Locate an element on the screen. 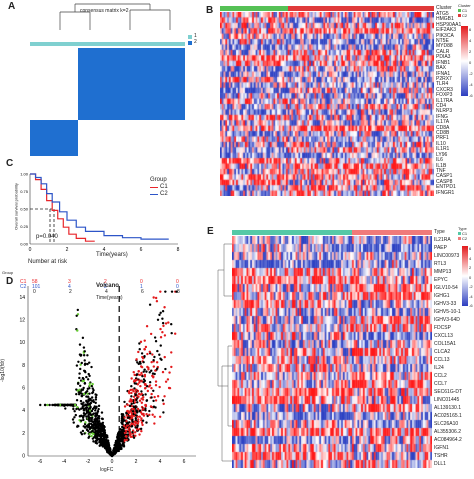  volcano-y-tick: 10 is located at coordinates (22, 343).